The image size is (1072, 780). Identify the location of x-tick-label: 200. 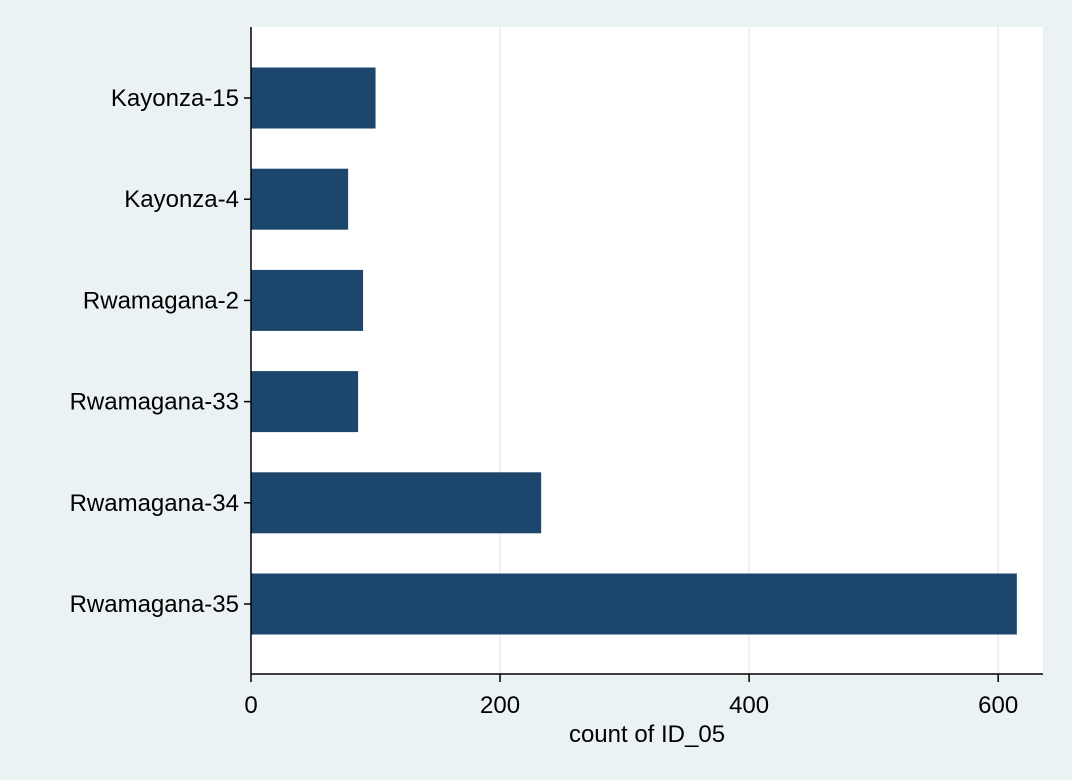
(500, 705).